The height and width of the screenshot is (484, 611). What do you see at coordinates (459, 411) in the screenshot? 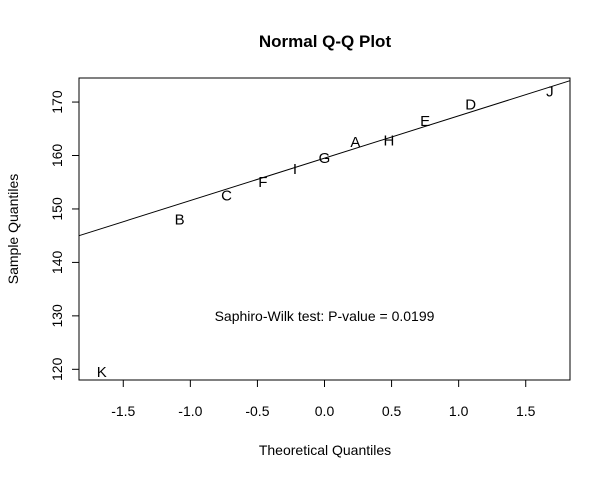
I see `x-tick-label: 1.0` at bounding box center [459, 411].